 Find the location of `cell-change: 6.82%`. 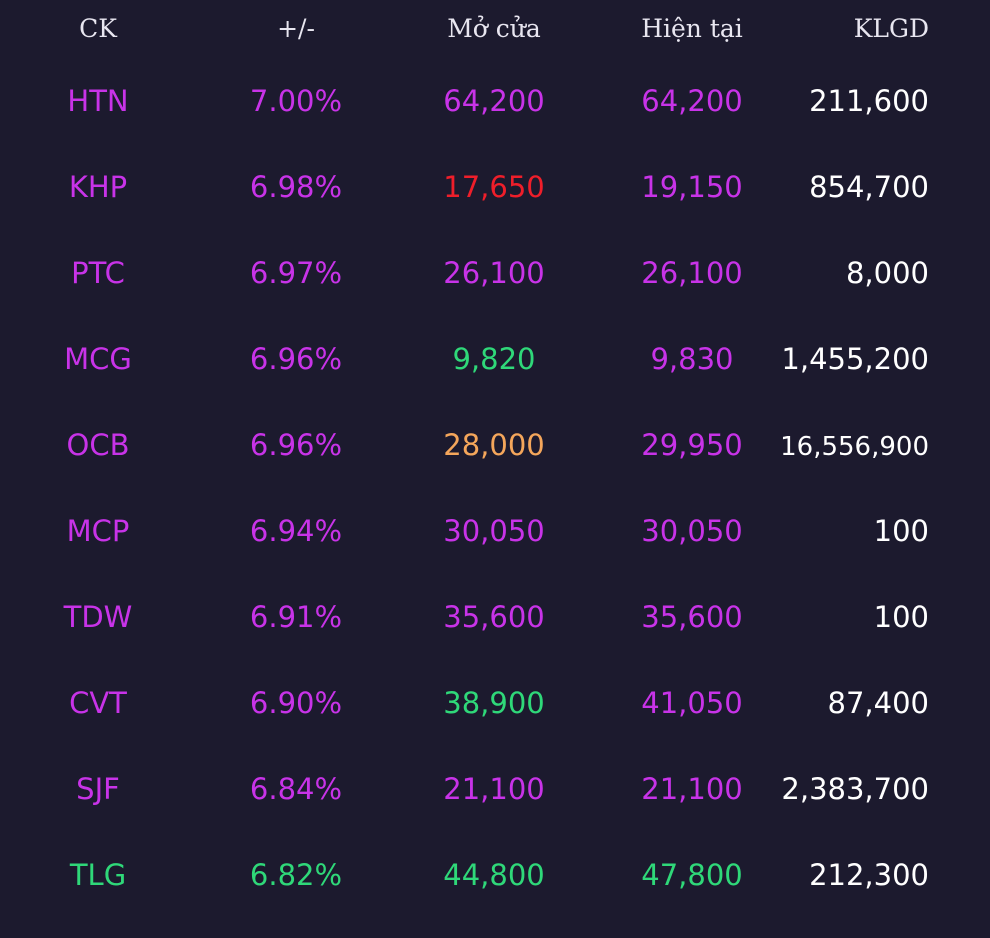

cell-change: 6.82% is located at coordinates (296, 875).